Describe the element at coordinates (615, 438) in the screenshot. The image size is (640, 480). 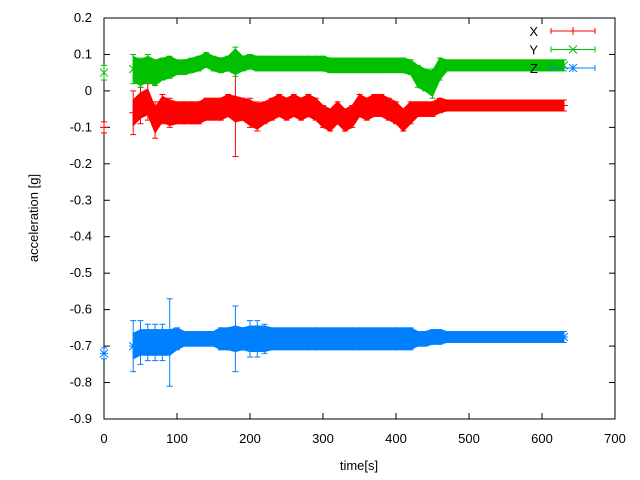
I see `x-tick-label: 700` at that location.